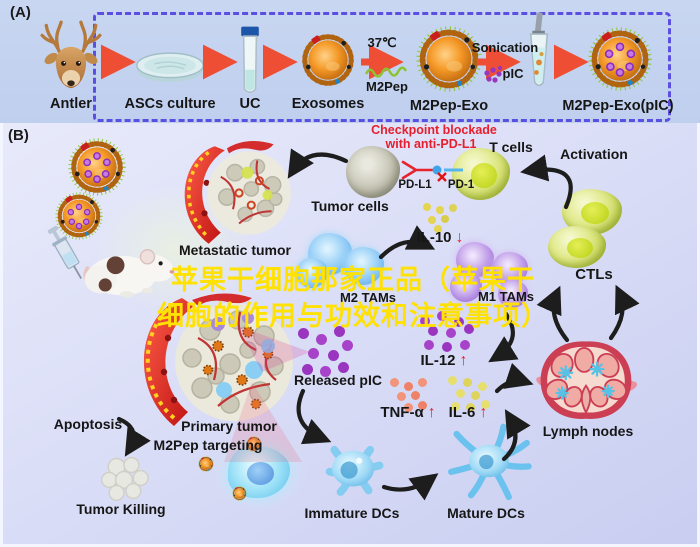 This screenshot has height=547, width=700. What do you see at coordinates (442, 177) in the screenshot?
I see `blocked-cross-icon` at bounding box center [442, 177].